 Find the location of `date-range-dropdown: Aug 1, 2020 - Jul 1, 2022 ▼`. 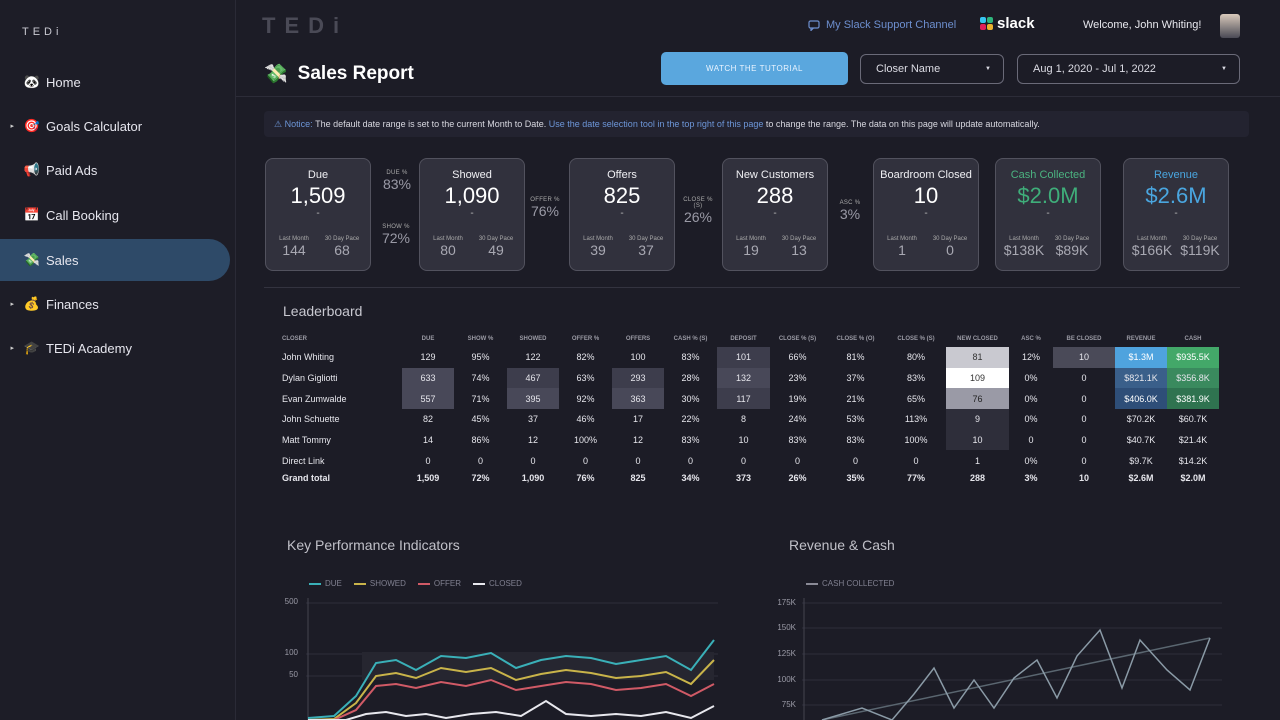

date-range-dropdown: Aug 1, 2020 - Jul 1, 2022 ▼ is located at coordinates (1128, 69).